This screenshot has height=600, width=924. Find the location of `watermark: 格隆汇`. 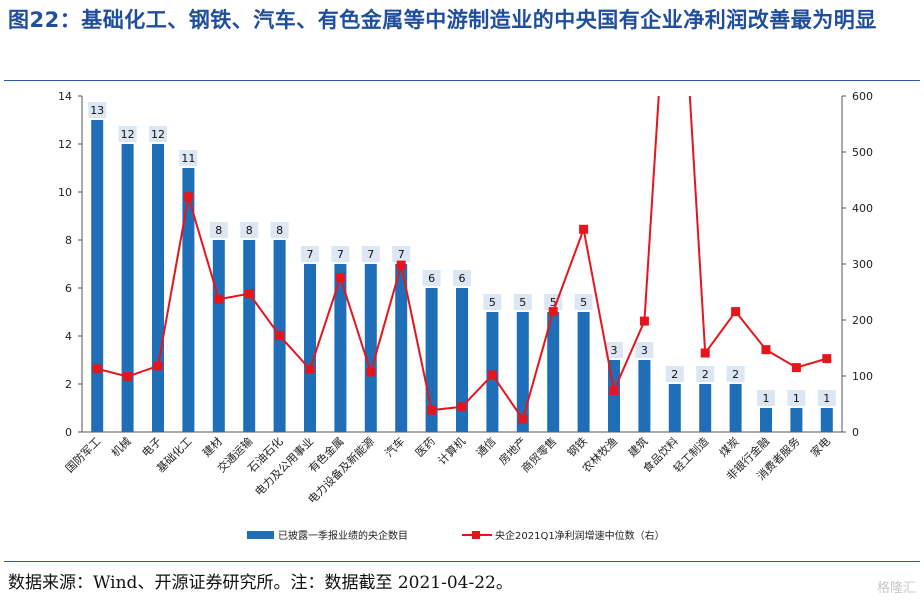

watermark: 格隆汇 is located at coordinates (896, 588).